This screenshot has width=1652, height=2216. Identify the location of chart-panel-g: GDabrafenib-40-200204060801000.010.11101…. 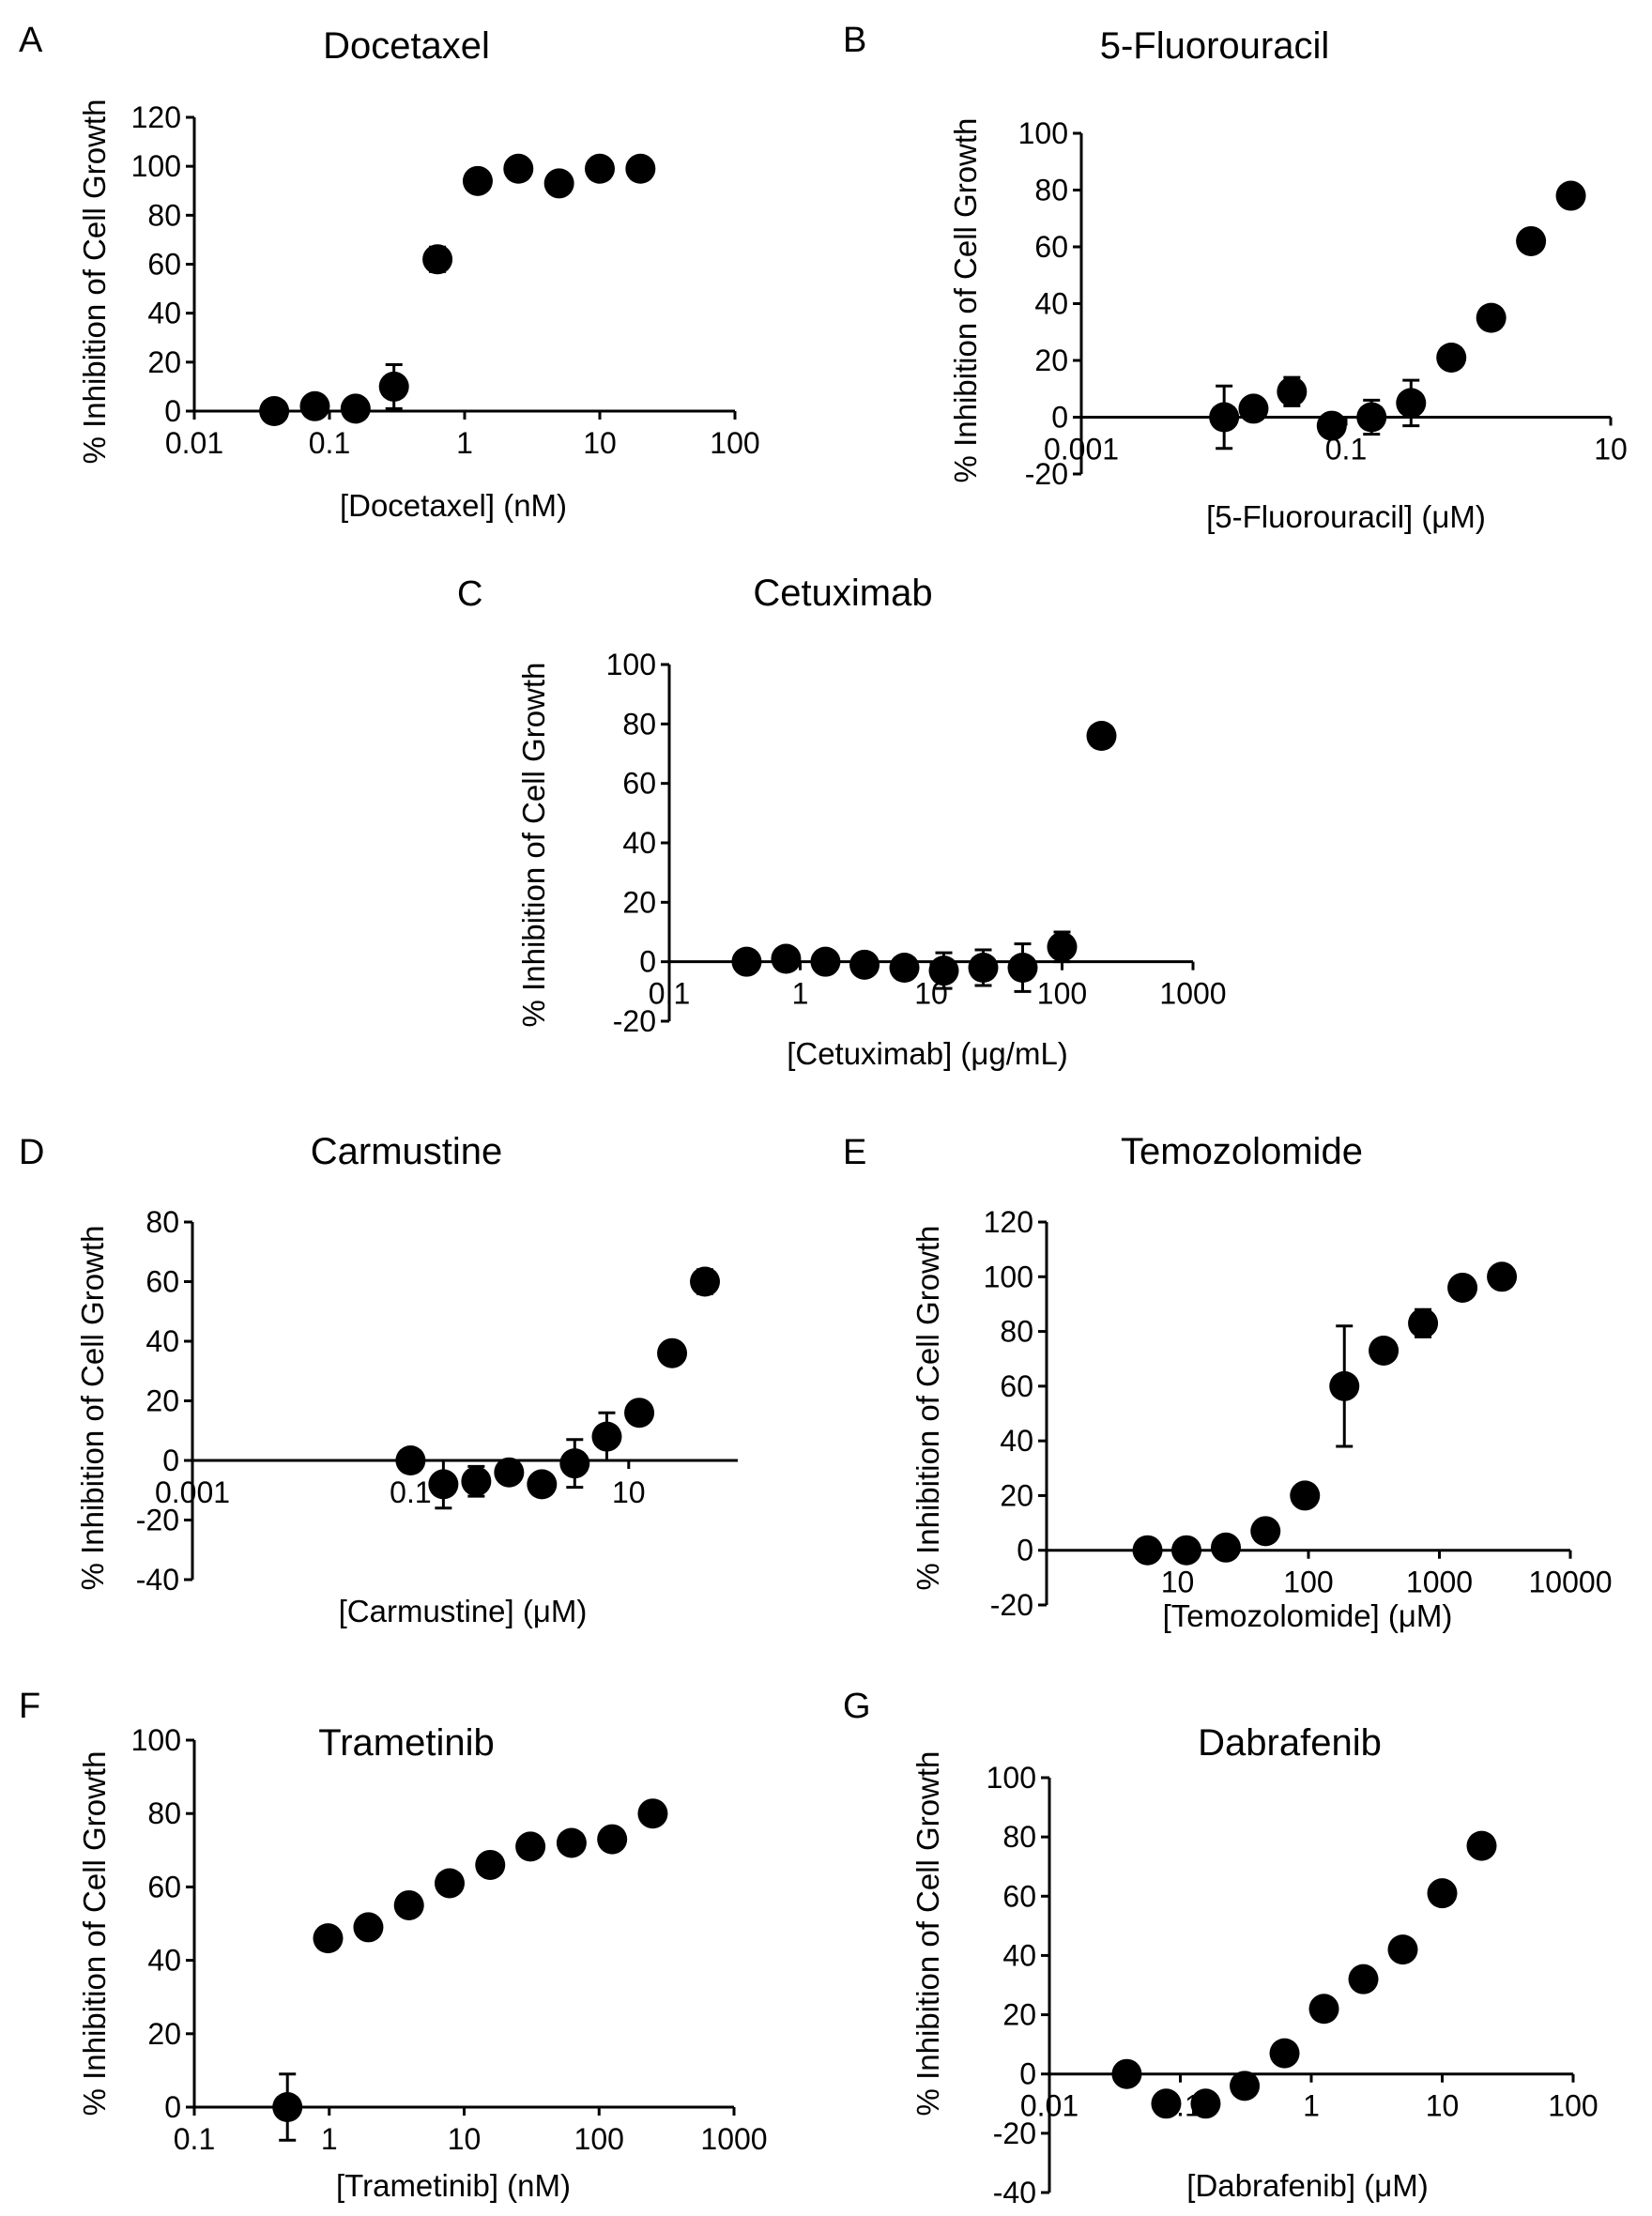
(1220, 1948).